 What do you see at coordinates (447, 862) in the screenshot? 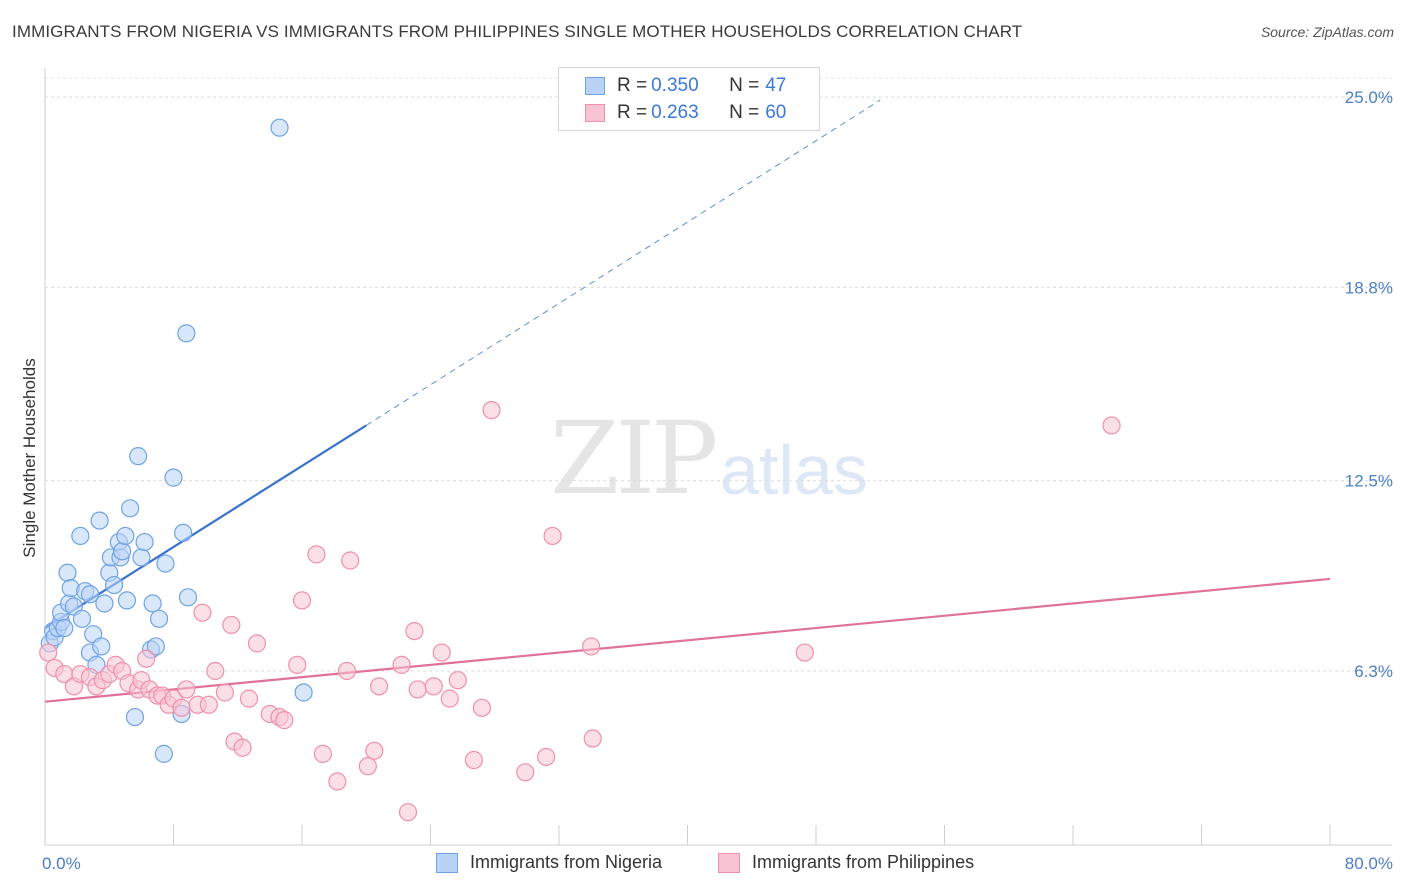
I see `bottom-legend-swatch-nigeria` at bounding box center [447, 862].